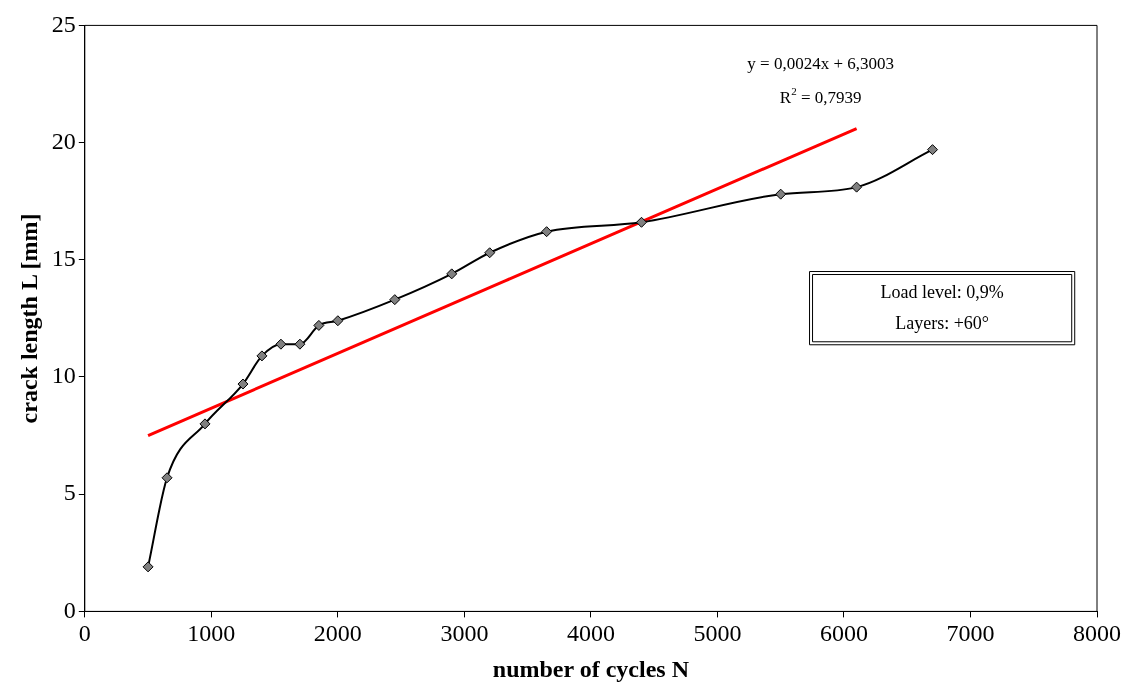 The image size is (1135, 697). I want to click on x-tick-label: 1000, so click(211, 633).